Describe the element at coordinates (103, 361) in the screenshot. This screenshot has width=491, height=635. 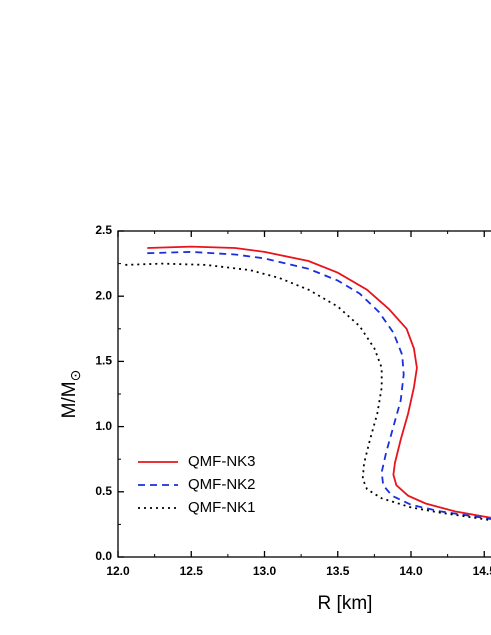
I see `y-tick-label: 1.5` at that location.